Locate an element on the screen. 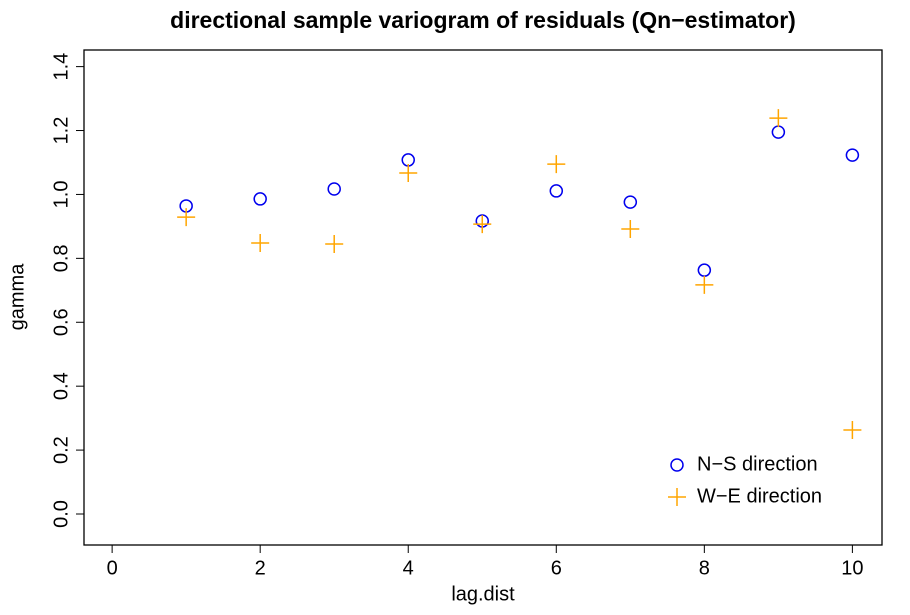 This screenshot has width=910, height=615. x-tick-label: 2 is located at coordinates (260, 568).